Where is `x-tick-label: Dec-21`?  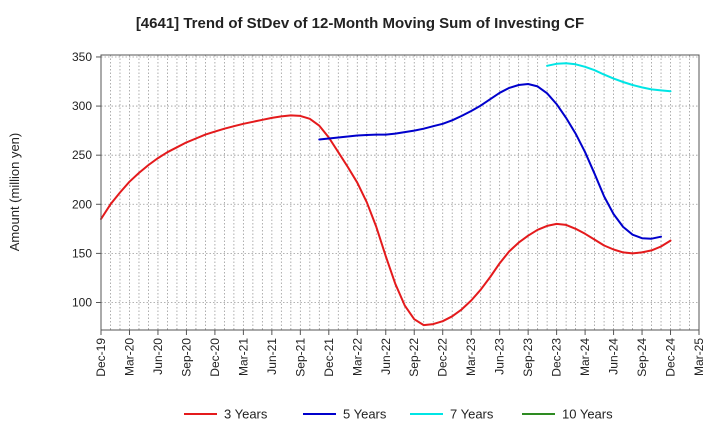
x-tick-label: Dec-21 is located at coordinates (329, 357).